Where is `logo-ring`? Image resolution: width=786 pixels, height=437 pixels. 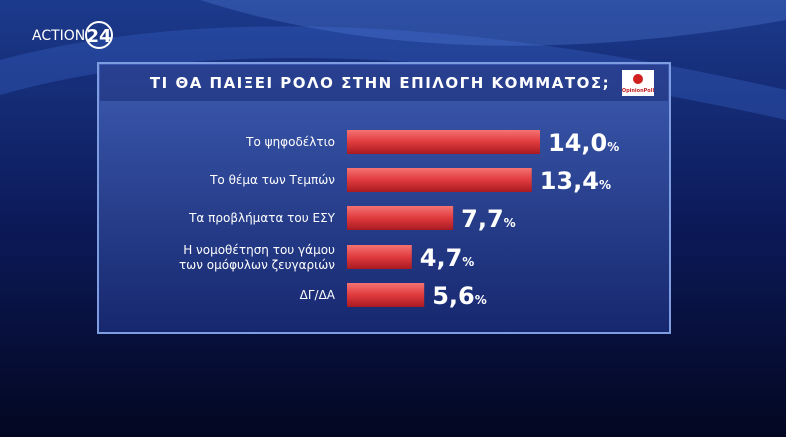 logo-ring is located at coordinates (99, 35).